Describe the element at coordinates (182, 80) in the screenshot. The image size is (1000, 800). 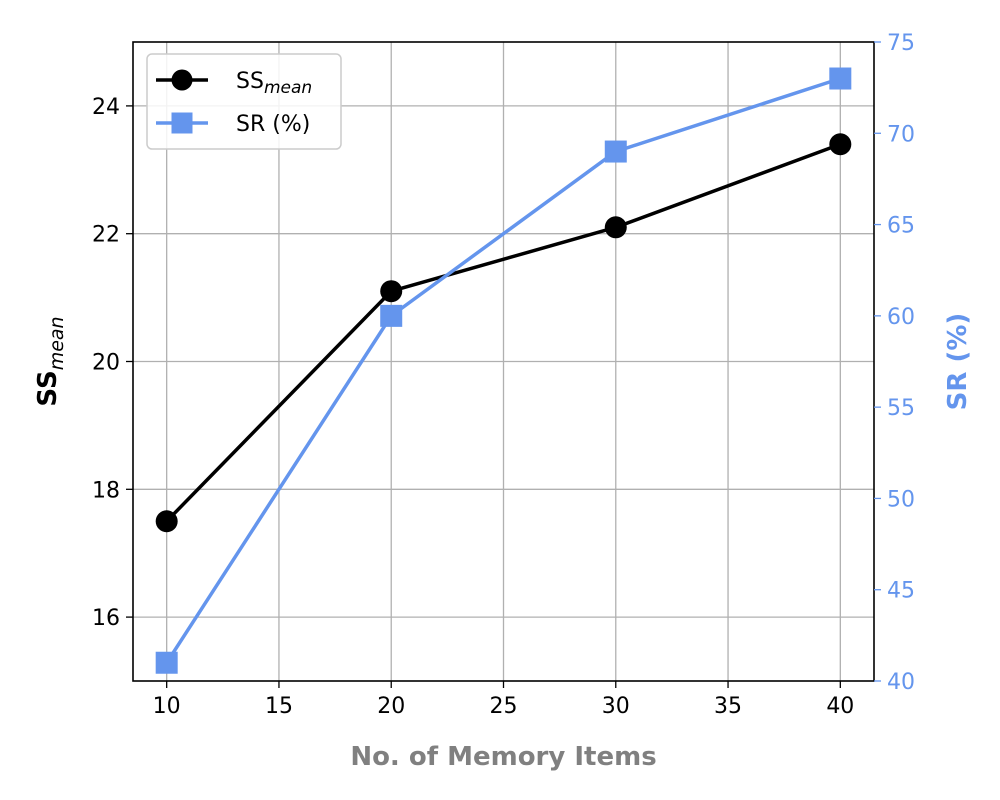
I see `legend-ss-marker` at that location.